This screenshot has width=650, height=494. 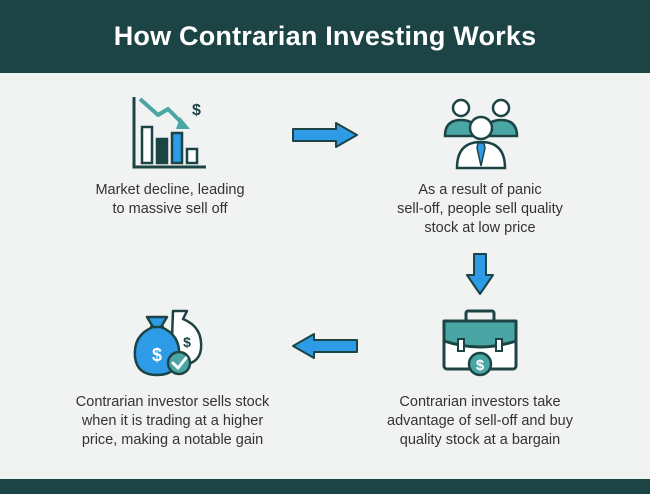 I want to click on page-title: How Contrarian Investing Works, so click(x=325, y=36).